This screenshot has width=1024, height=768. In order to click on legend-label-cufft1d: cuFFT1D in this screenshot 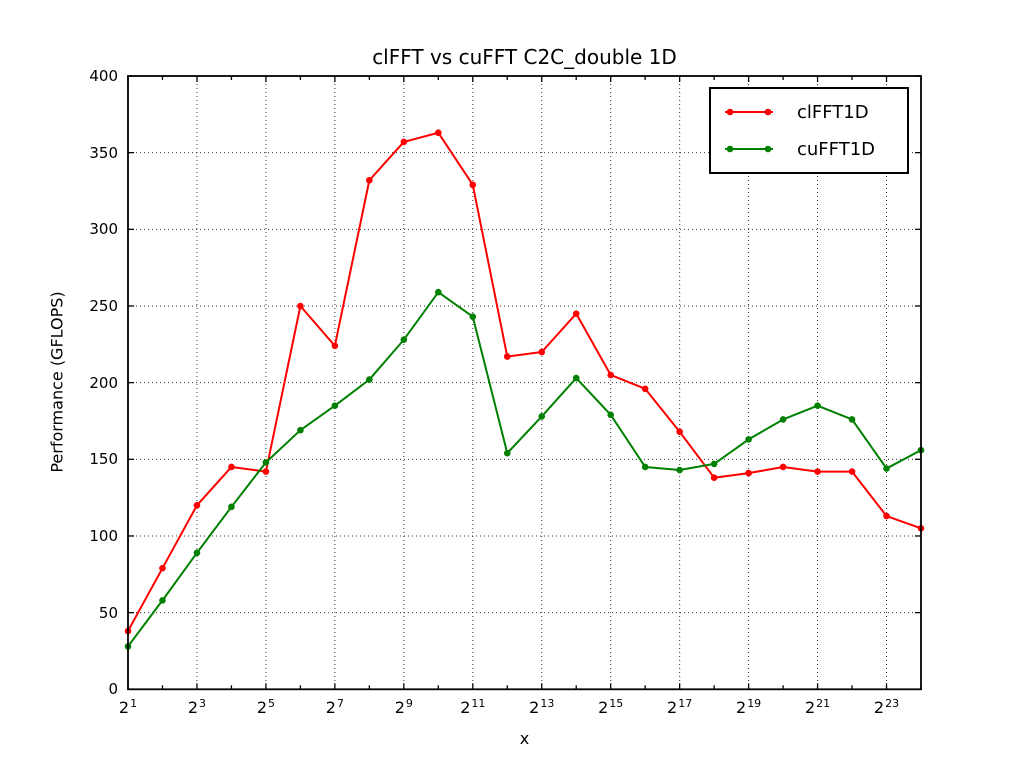, I will do `click(836, 149)`.